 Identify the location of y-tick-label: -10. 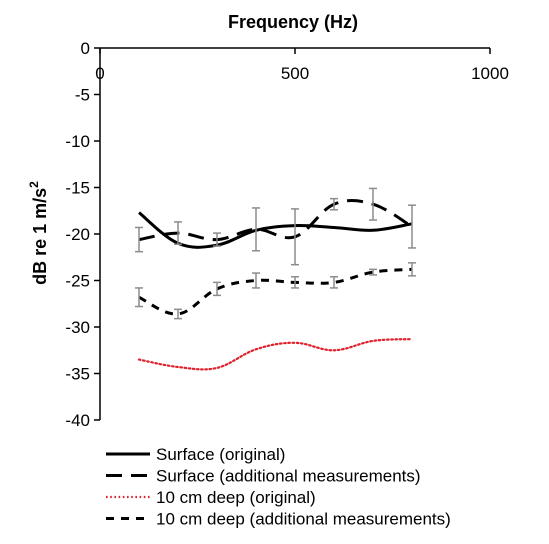
(77, 141).